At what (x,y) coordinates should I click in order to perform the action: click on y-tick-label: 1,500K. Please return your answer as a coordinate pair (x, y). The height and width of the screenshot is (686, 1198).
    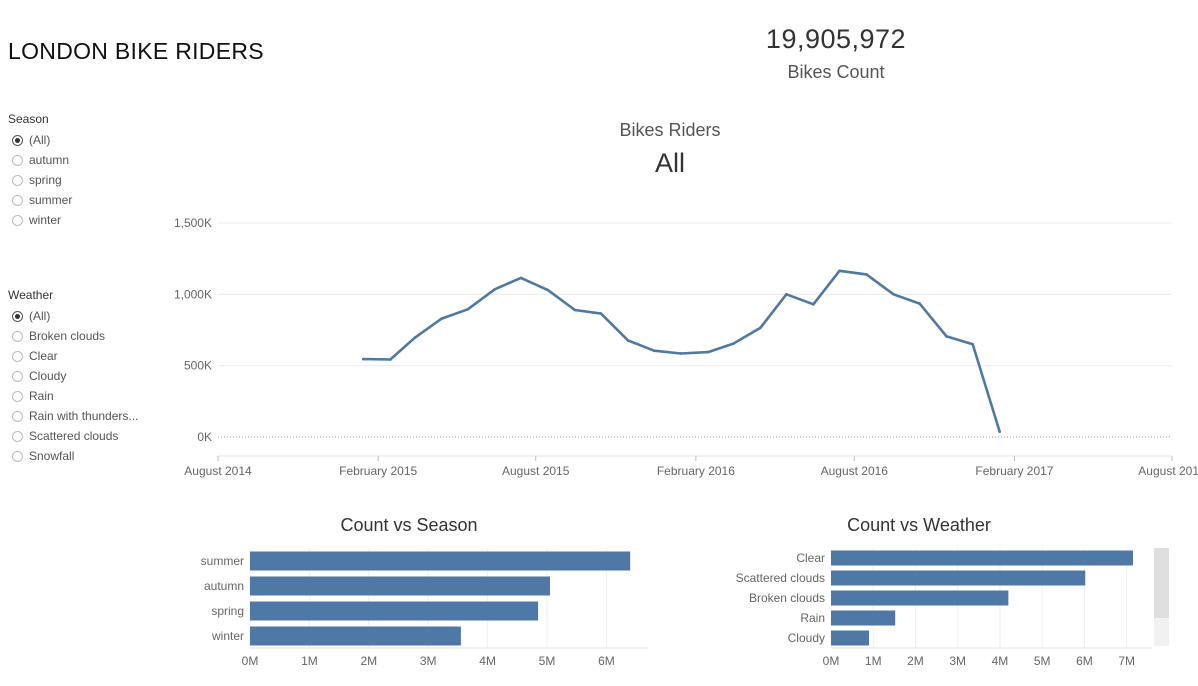
    Looking at the image, I should click on (193, 223).